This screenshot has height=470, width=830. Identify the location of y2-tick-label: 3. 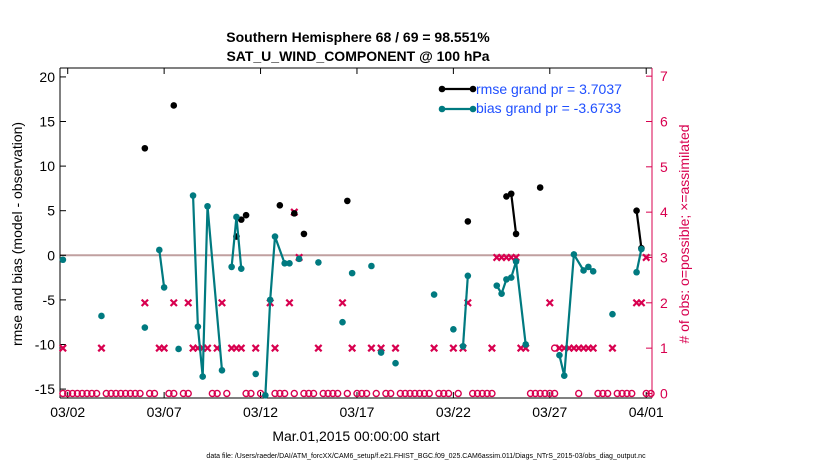
(664, 257).